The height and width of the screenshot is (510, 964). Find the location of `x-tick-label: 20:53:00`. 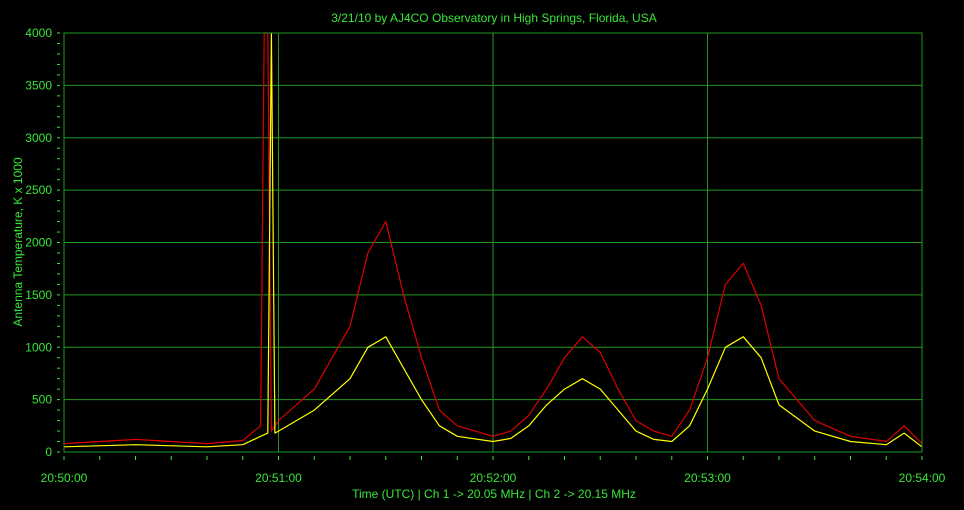

x-tick-label: 20:53:00 is located at coordinates (707, 478).